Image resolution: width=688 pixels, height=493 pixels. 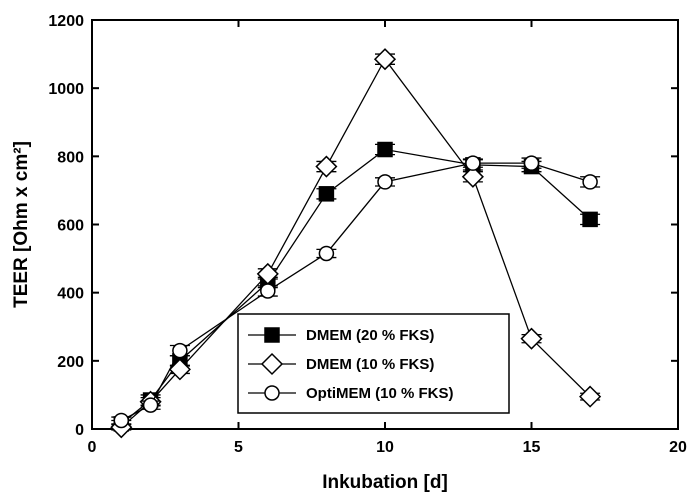 What do you see at coordinates (678, 447) in the screenshot?
I see `x-tick-label: 20` at bounding box center [678, 447].